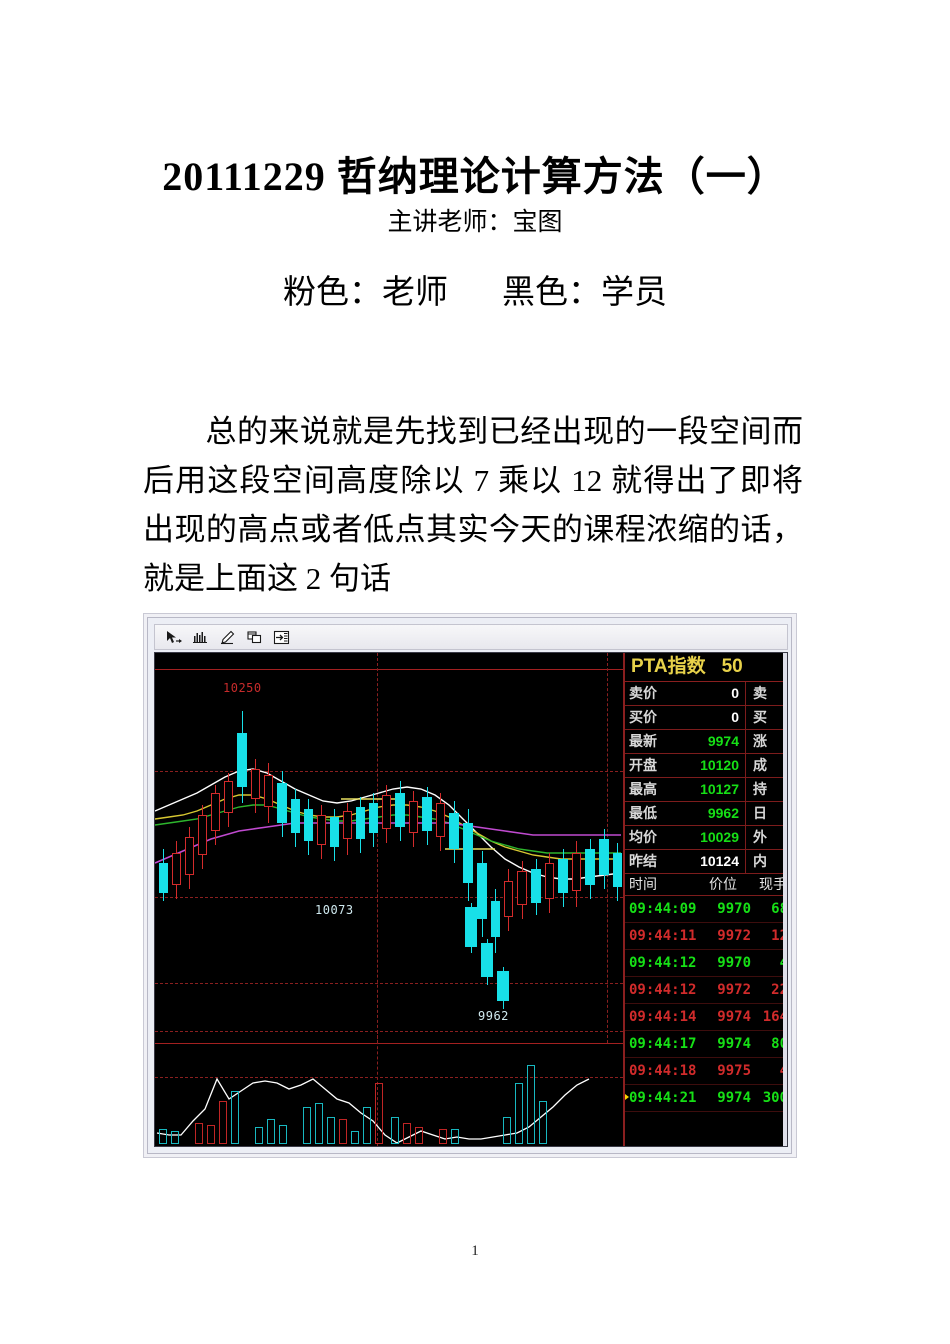 This screenshot has height=1344, width=950. What do you see at coordinates (663, 1044) in the screenshot?
I see `ts-time: 09:44:17` at bounding box center [663, 1044].